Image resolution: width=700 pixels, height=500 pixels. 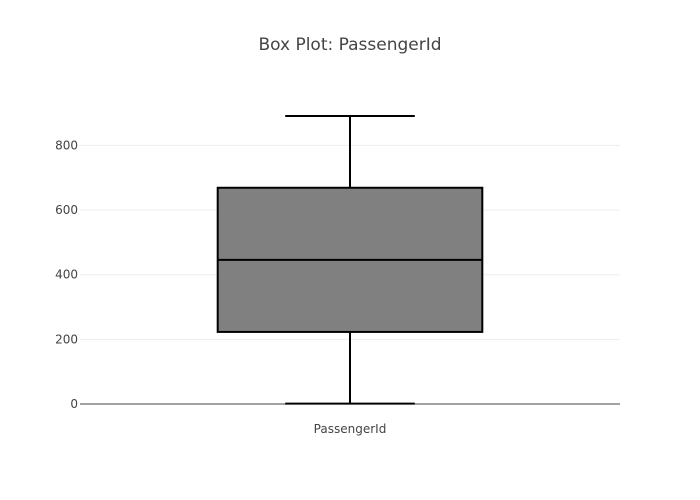 I want to click on y-tick-label: 400, so click(x=66, y=275).